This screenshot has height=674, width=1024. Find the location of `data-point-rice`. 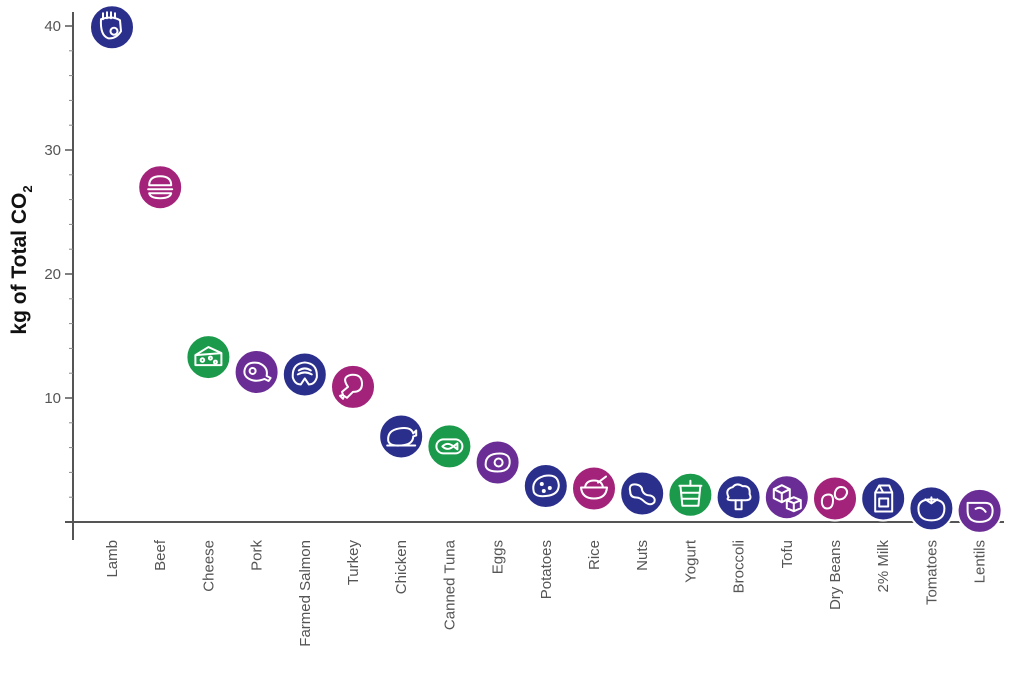

data-point-rice is located at coordinates (594, 488).